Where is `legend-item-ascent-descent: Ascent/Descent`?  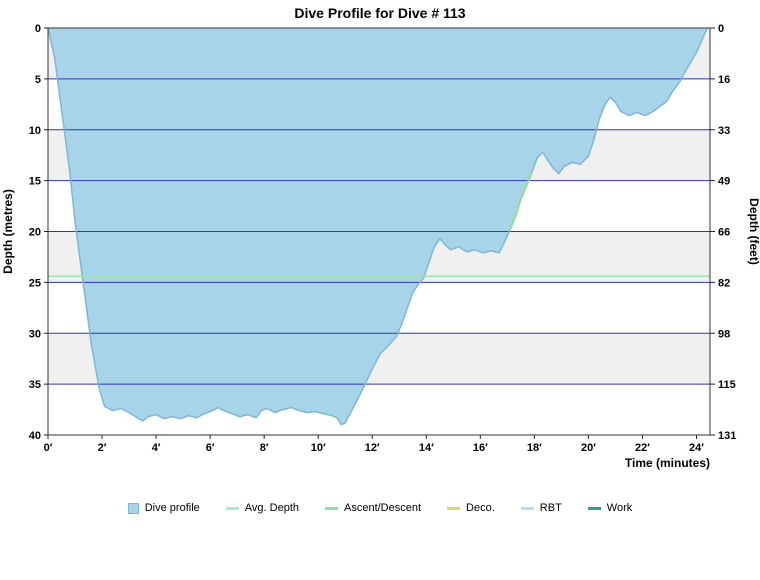 legend-item-ascent-descent: Ascent/Descent is located at coordinates (373, 508).